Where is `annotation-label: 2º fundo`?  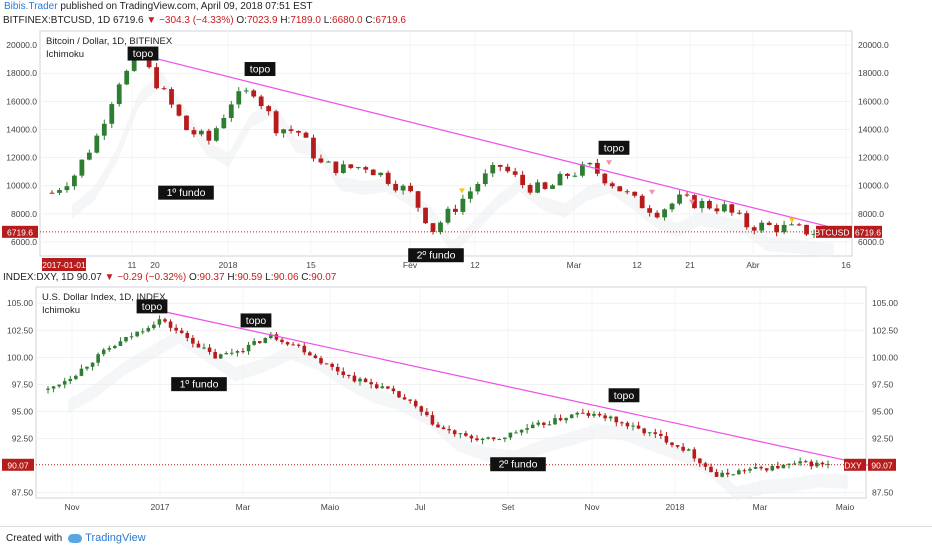 annotation-label: 2º fundo is located at coordinates (518, 465).